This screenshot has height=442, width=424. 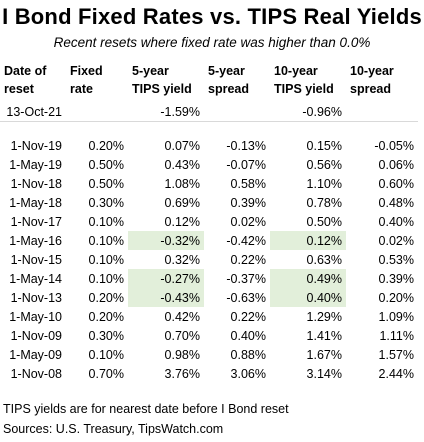 I want to click on cell-date: 1-May-16, so click(x=35, y=240).